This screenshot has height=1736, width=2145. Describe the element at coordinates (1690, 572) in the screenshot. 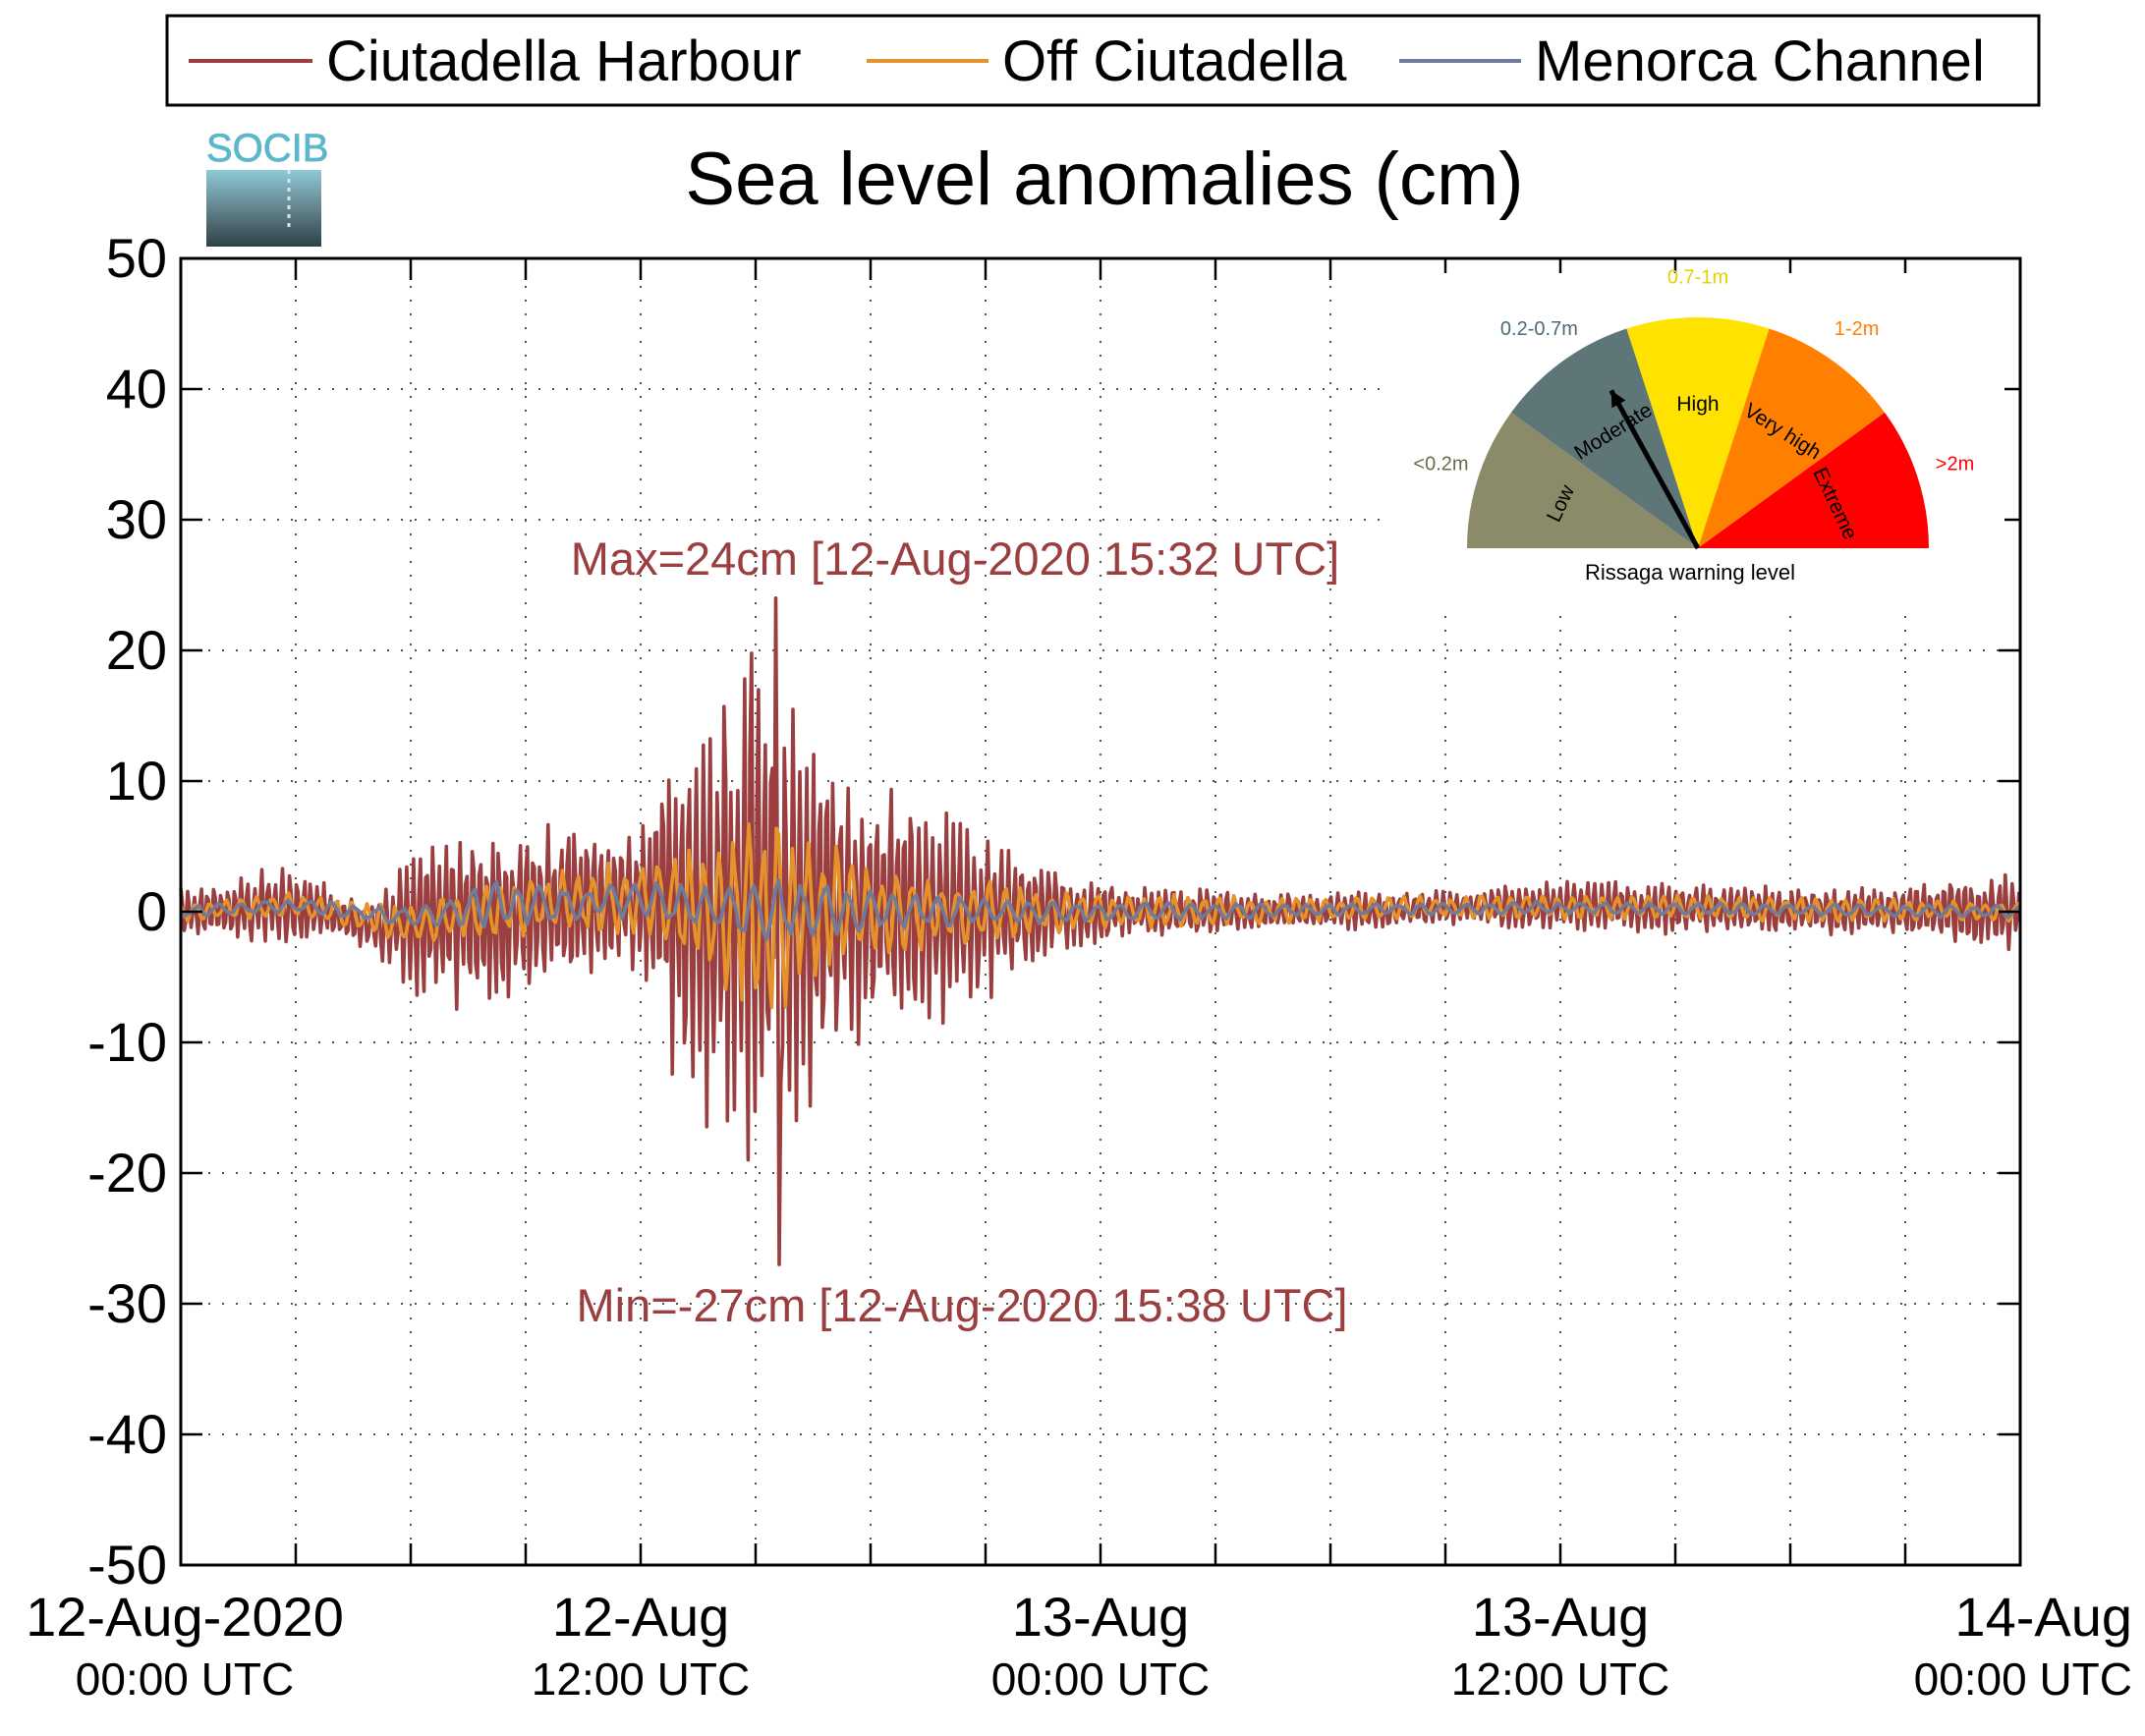

I see `gauge-caption: Rissaga warning level` at that location.